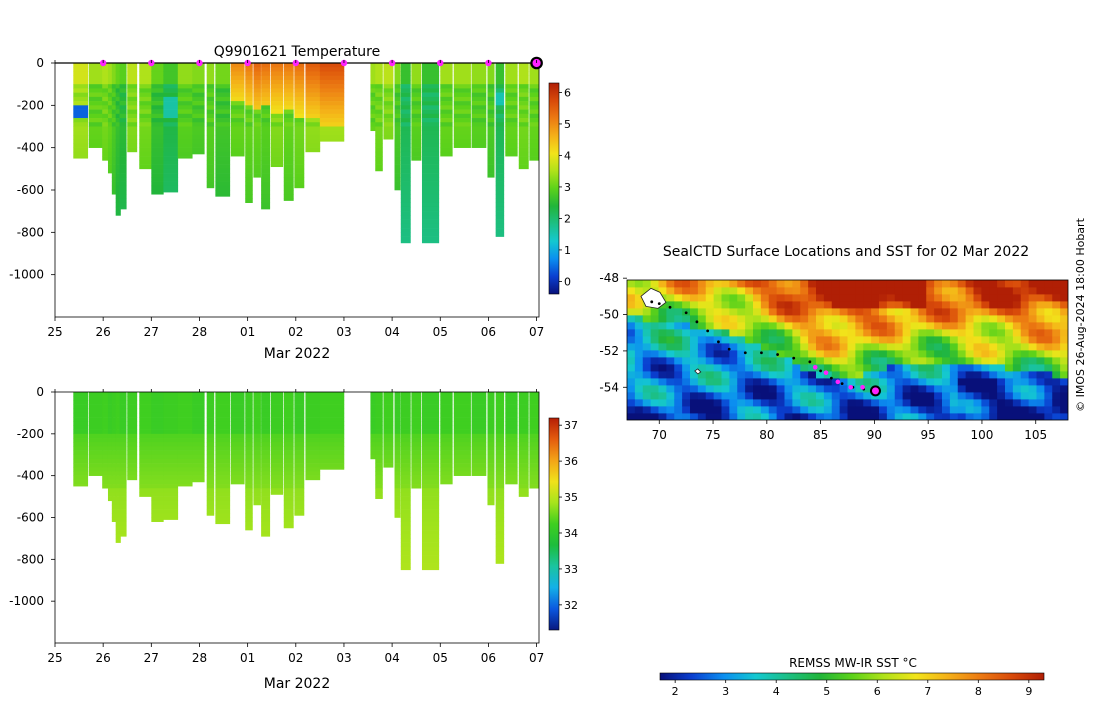  What do you see at coordinates (306, 481) in the screenshot?
I see `salinity-heatmap` at bounding box center [306, 481].